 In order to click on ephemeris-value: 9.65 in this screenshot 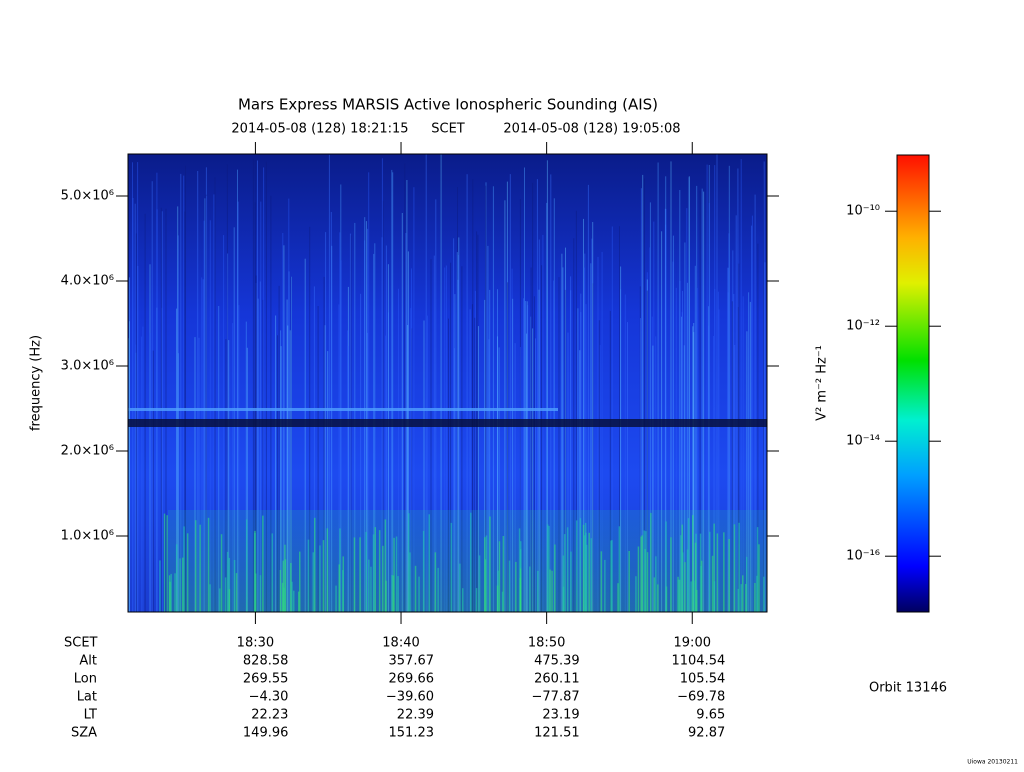, I will do `click(710, 715)`.